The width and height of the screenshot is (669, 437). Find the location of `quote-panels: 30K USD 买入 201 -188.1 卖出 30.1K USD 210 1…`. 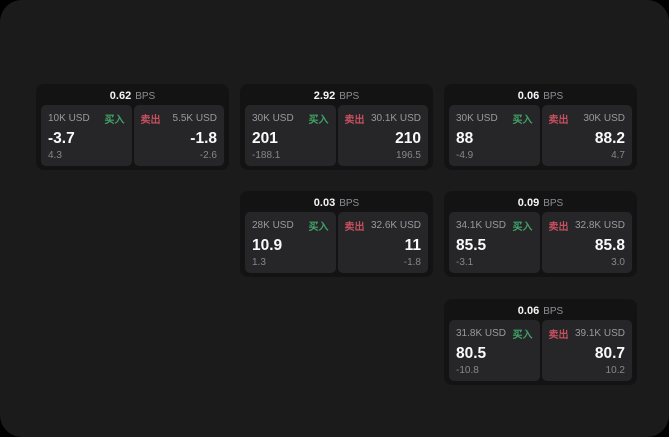

quote-panels: 30K USD 买入 201 -188.1 卖出 30.1K USD 210 1… is located at coordinates (336, 137).